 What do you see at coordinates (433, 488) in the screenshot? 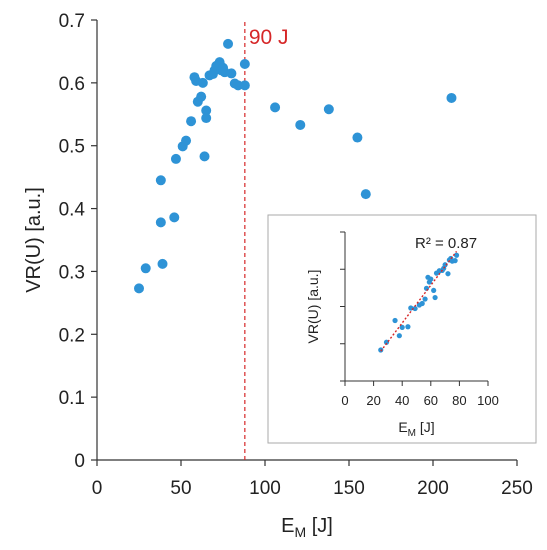
I see `x-tick-label: 200` at bounding box center [433, 488].